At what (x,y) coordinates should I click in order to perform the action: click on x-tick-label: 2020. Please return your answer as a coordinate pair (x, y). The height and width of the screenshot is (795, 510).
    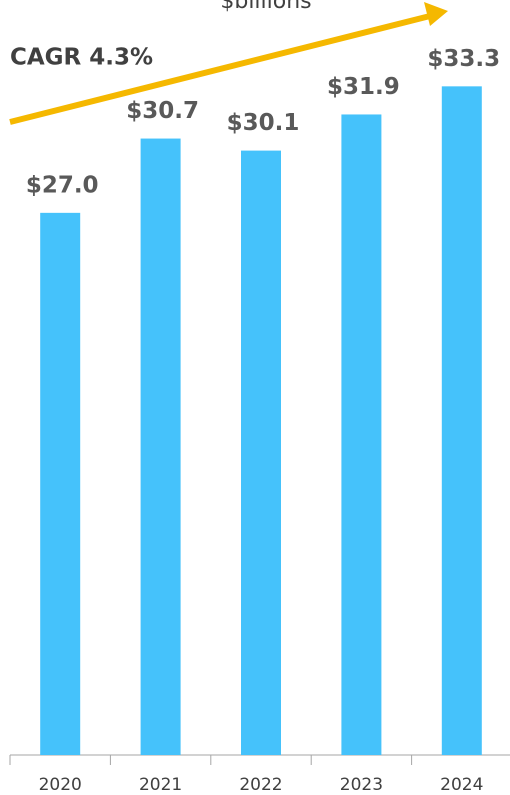
    Looking at the image, I should click on (60, 785).